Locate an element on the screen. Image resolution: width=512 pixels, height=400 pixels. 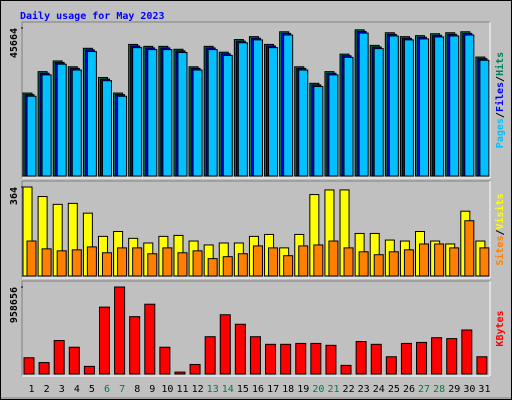
legend-entry: Hits is located at coordinates (500, 64).